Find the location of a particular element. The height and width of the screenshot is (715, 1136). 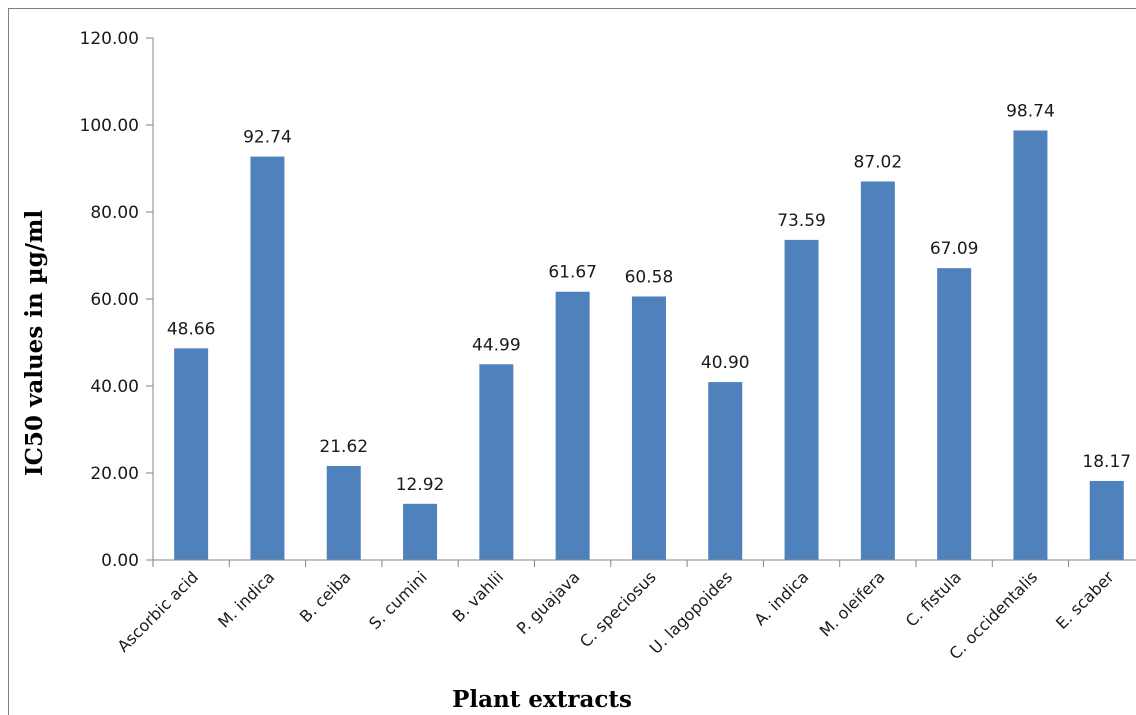

y-axis-title: IC50 values in µg/ml is located at coordinates (34, 343).